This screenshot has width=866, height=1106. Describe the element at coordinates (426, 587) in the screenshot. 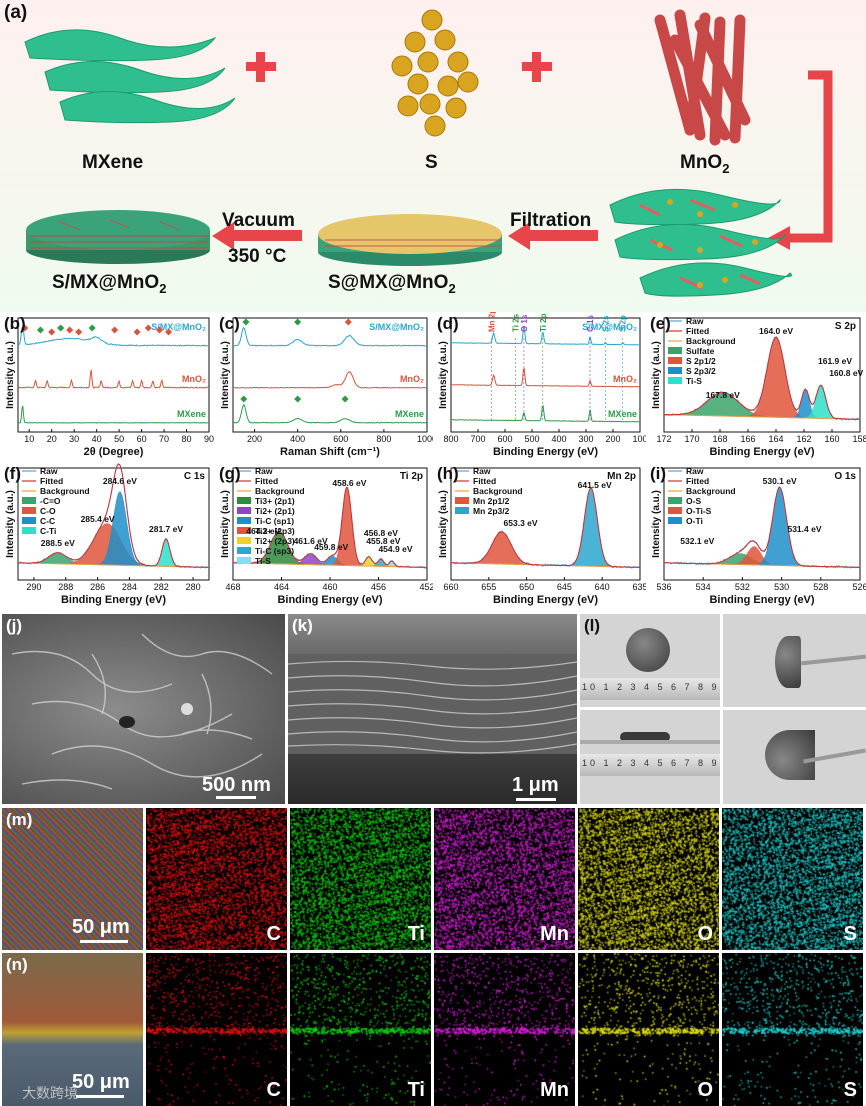

I see `x-tick-label: 452` at that location.